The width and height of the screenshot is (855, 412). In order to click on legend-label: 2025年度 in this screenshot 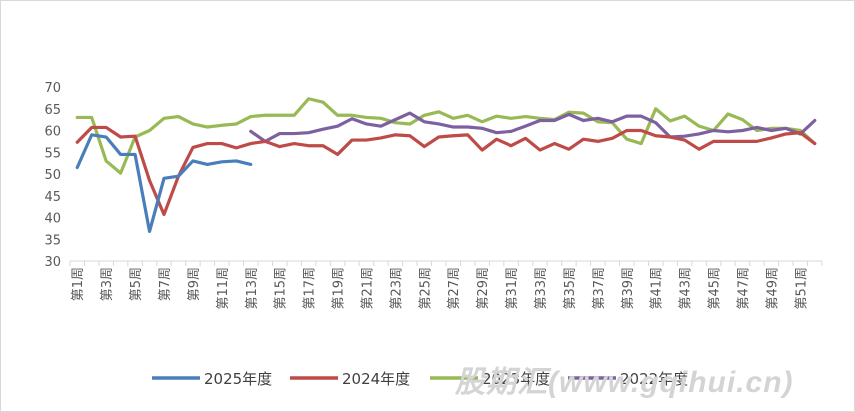, I will do `click(238, 379)`.